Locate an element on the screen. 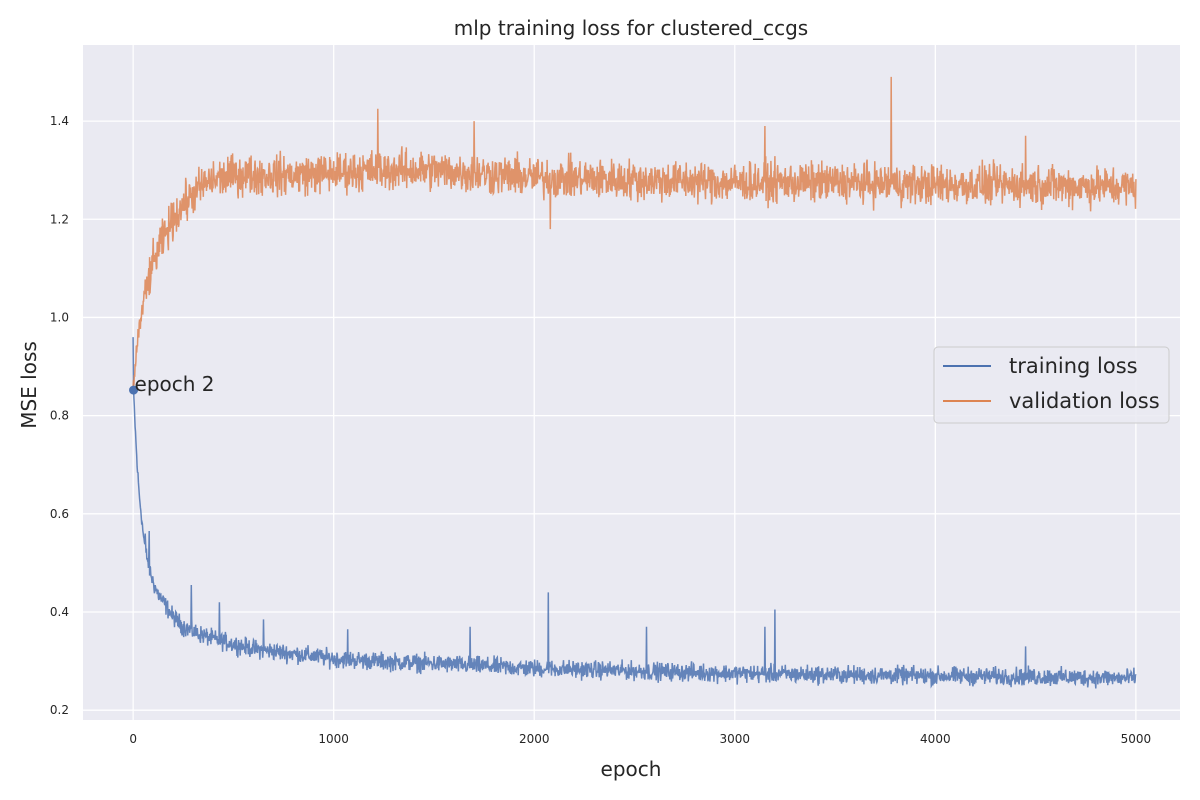  x-axis-label: epoch is located at coordinates (631, 769).